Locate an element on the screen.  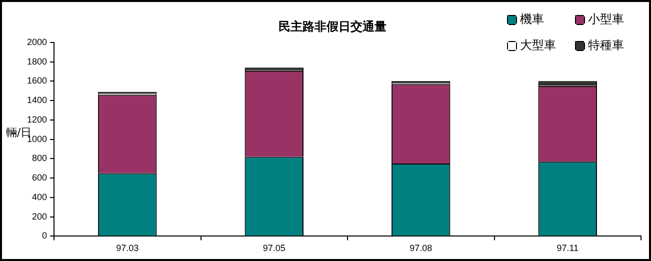
y-tick-label: 1200 is located at coordinates (37, 119).